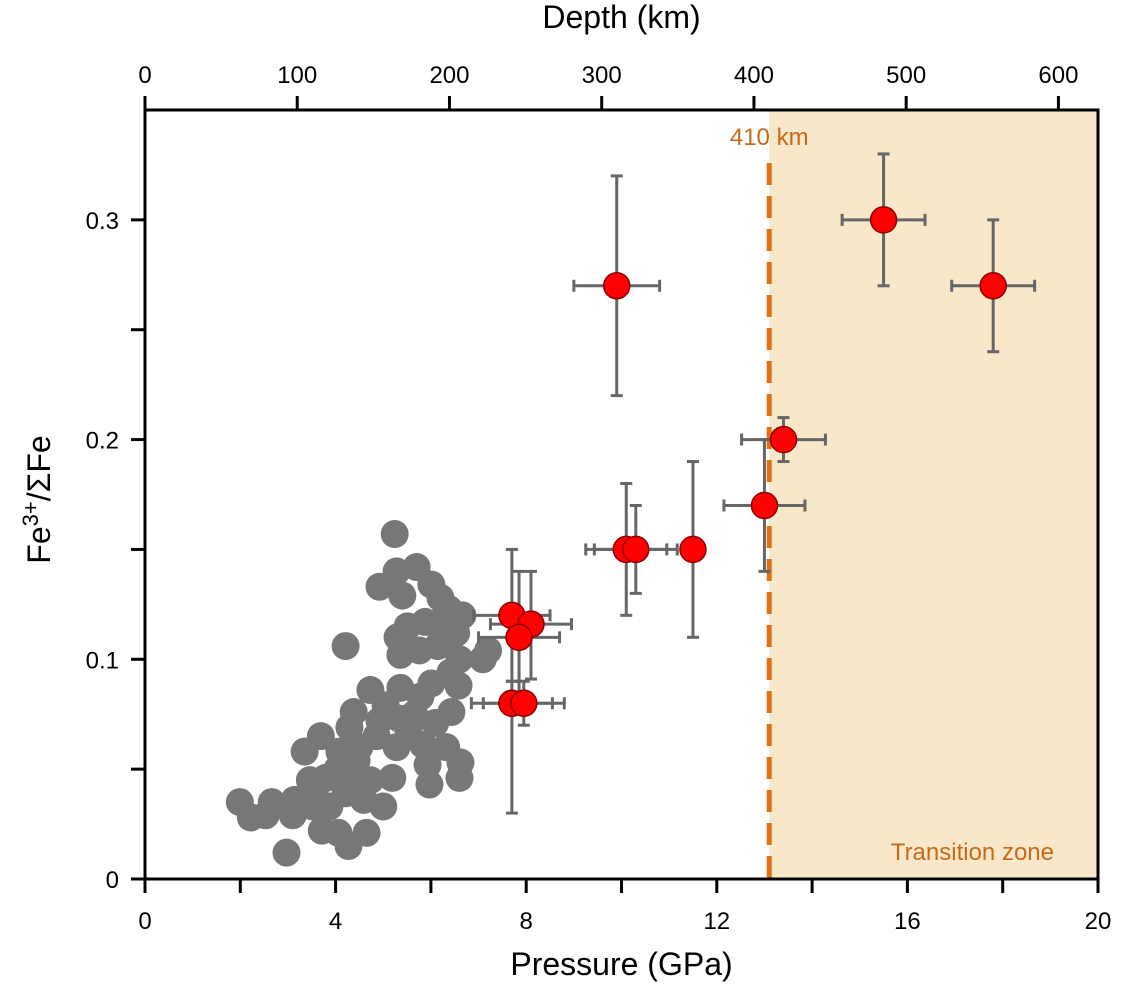 The image size is (1125, 989). I want to click on y-tick-label: 0.3, so click(102, 221).